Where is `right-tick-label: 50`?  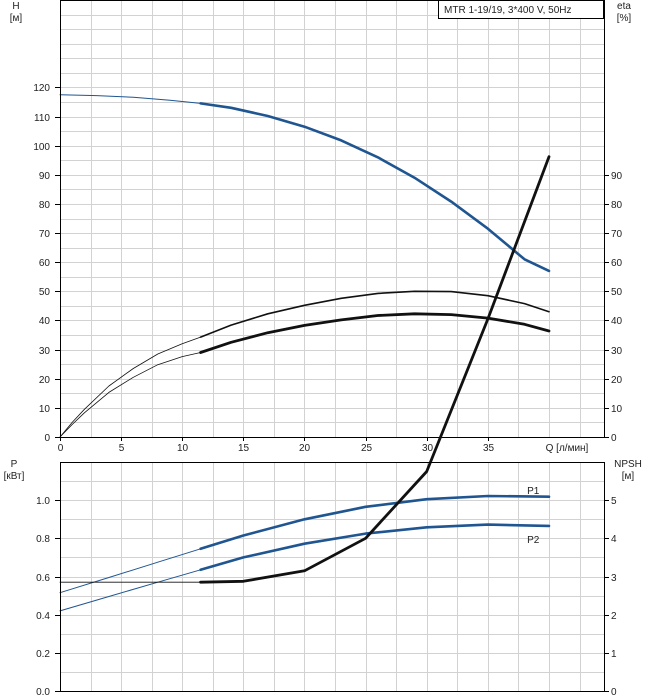 right-tick-label: 50 is located at coordinates (617, 292).